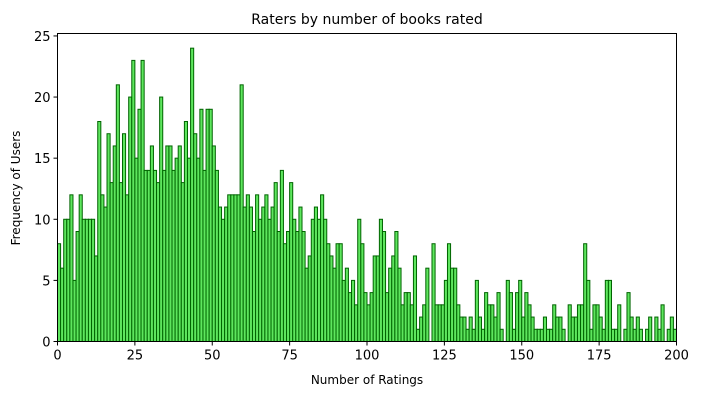 This screenshot has width=703, height=405. I want to click on x-tick-label: 50, so click(212, 356).